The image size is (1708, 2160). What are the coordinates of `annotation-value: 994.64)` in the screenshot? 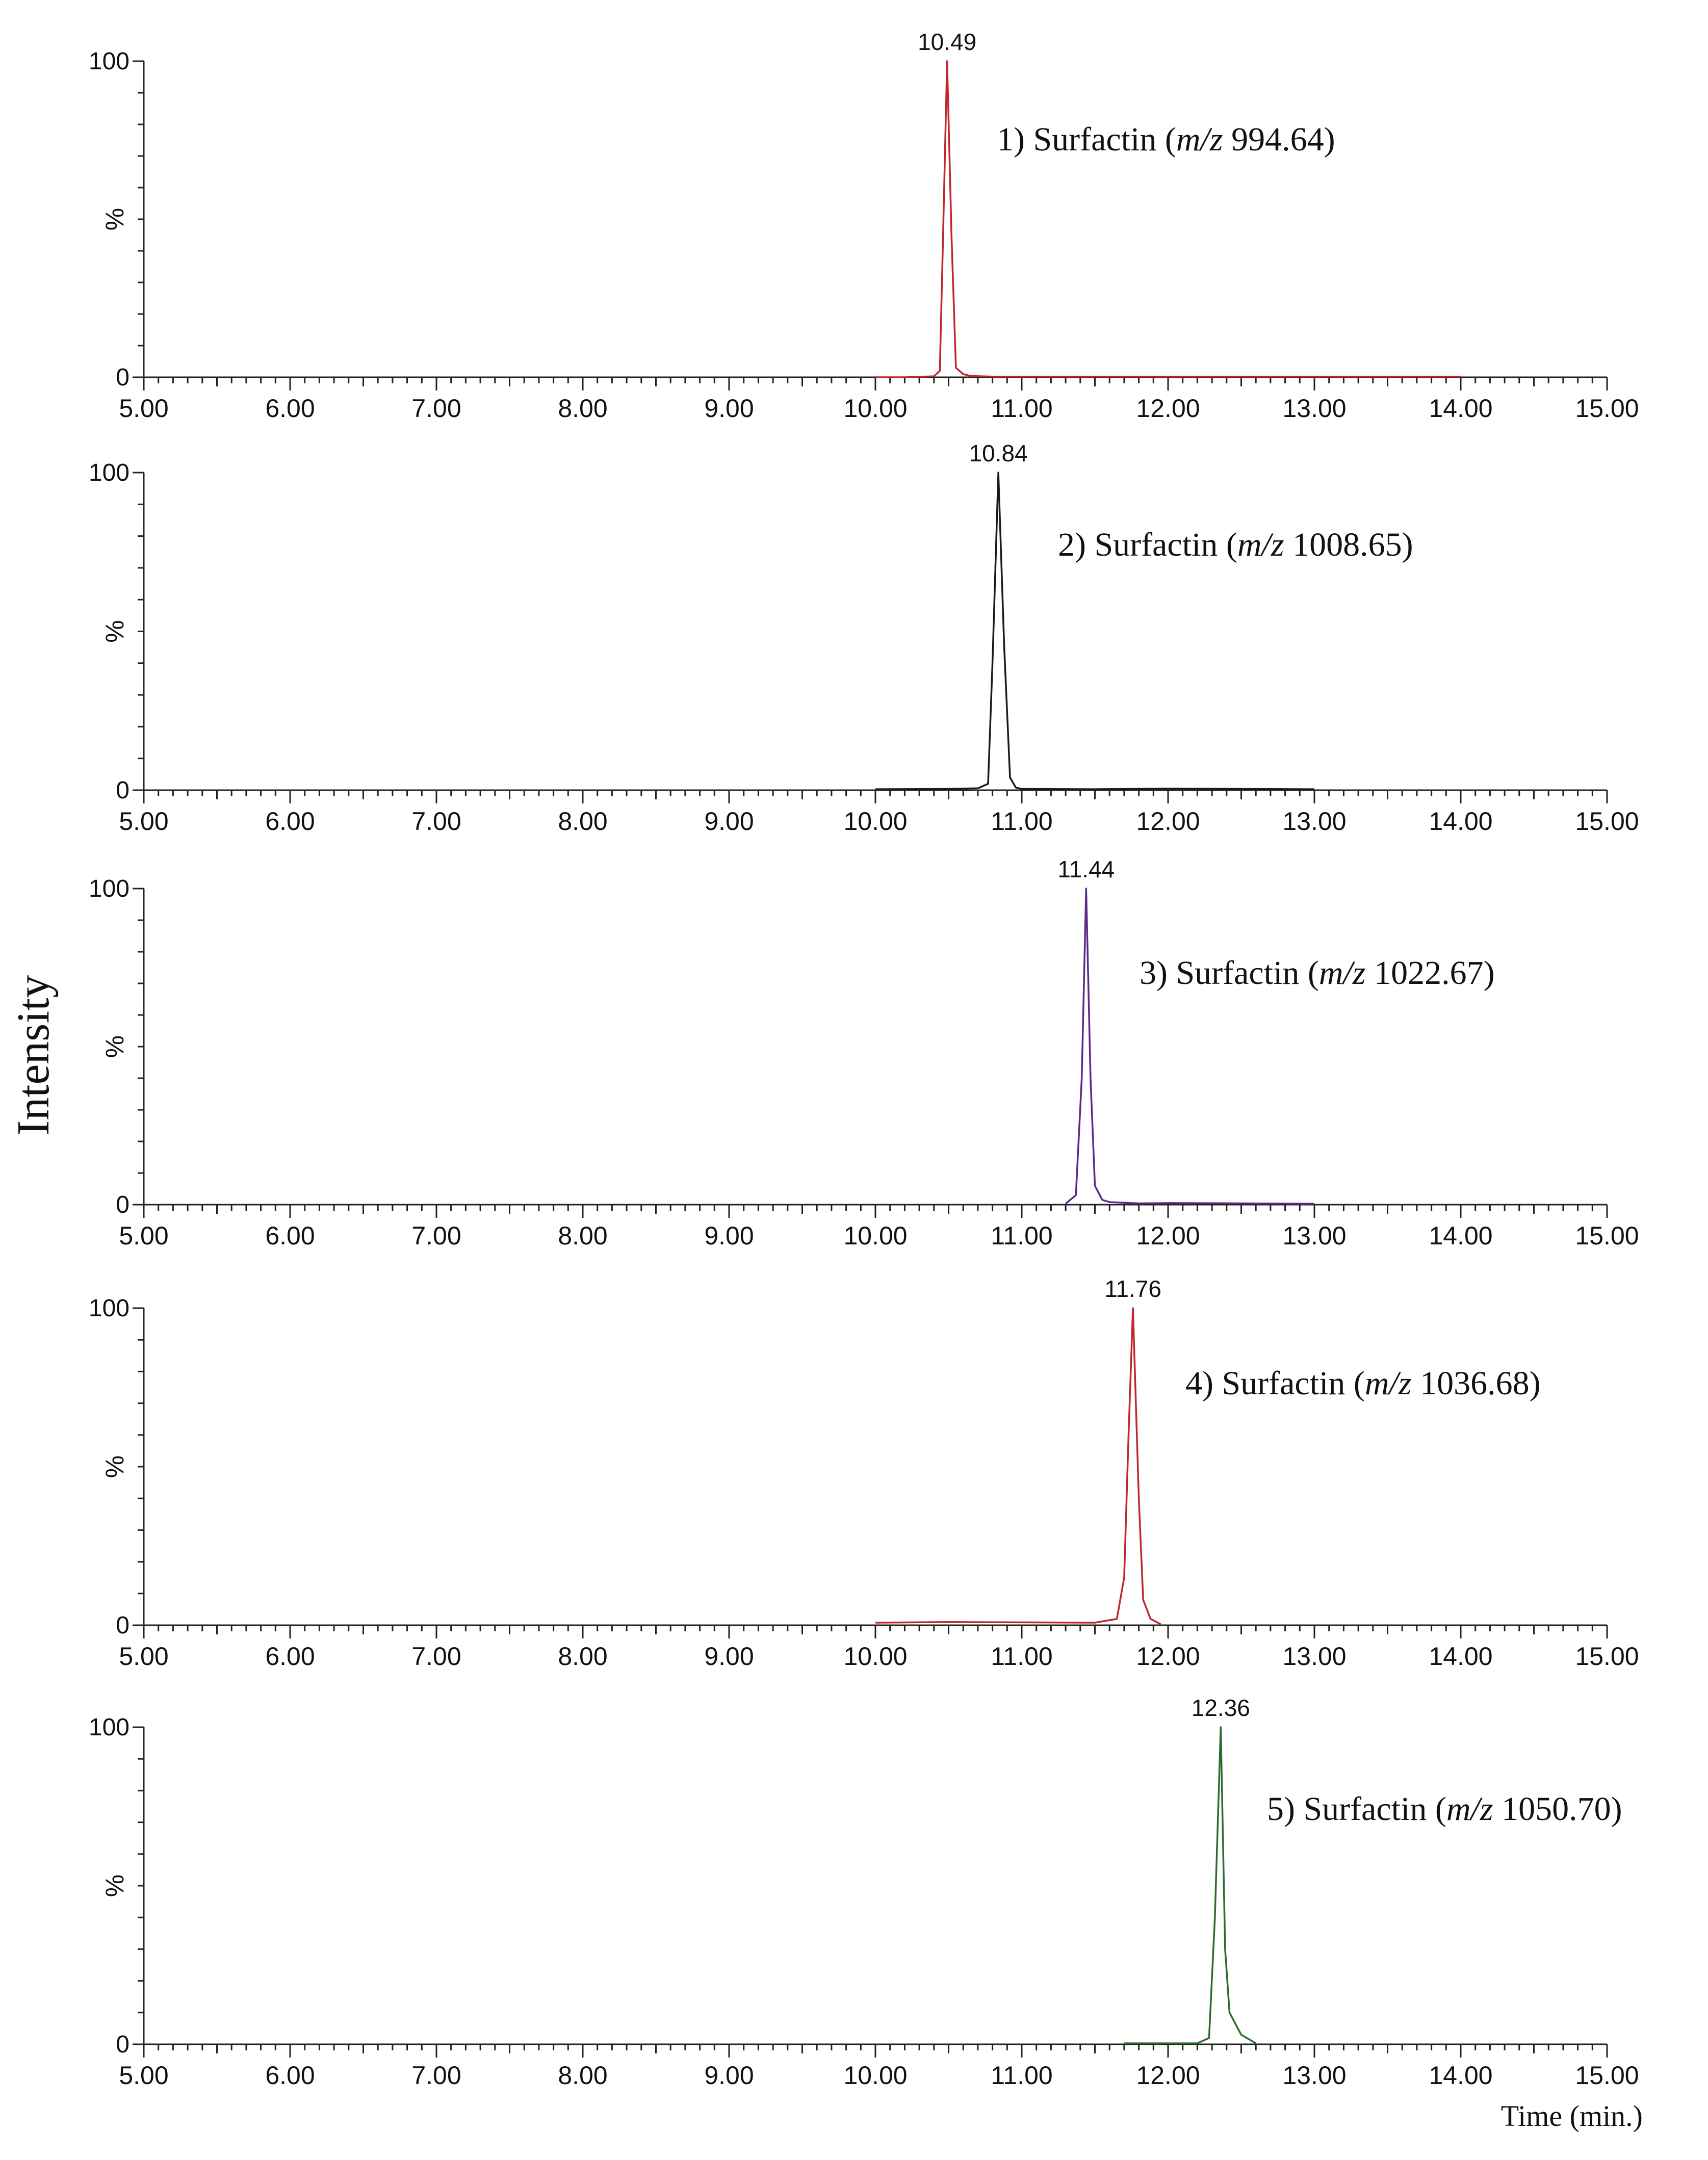 It's located at (1279, 139).